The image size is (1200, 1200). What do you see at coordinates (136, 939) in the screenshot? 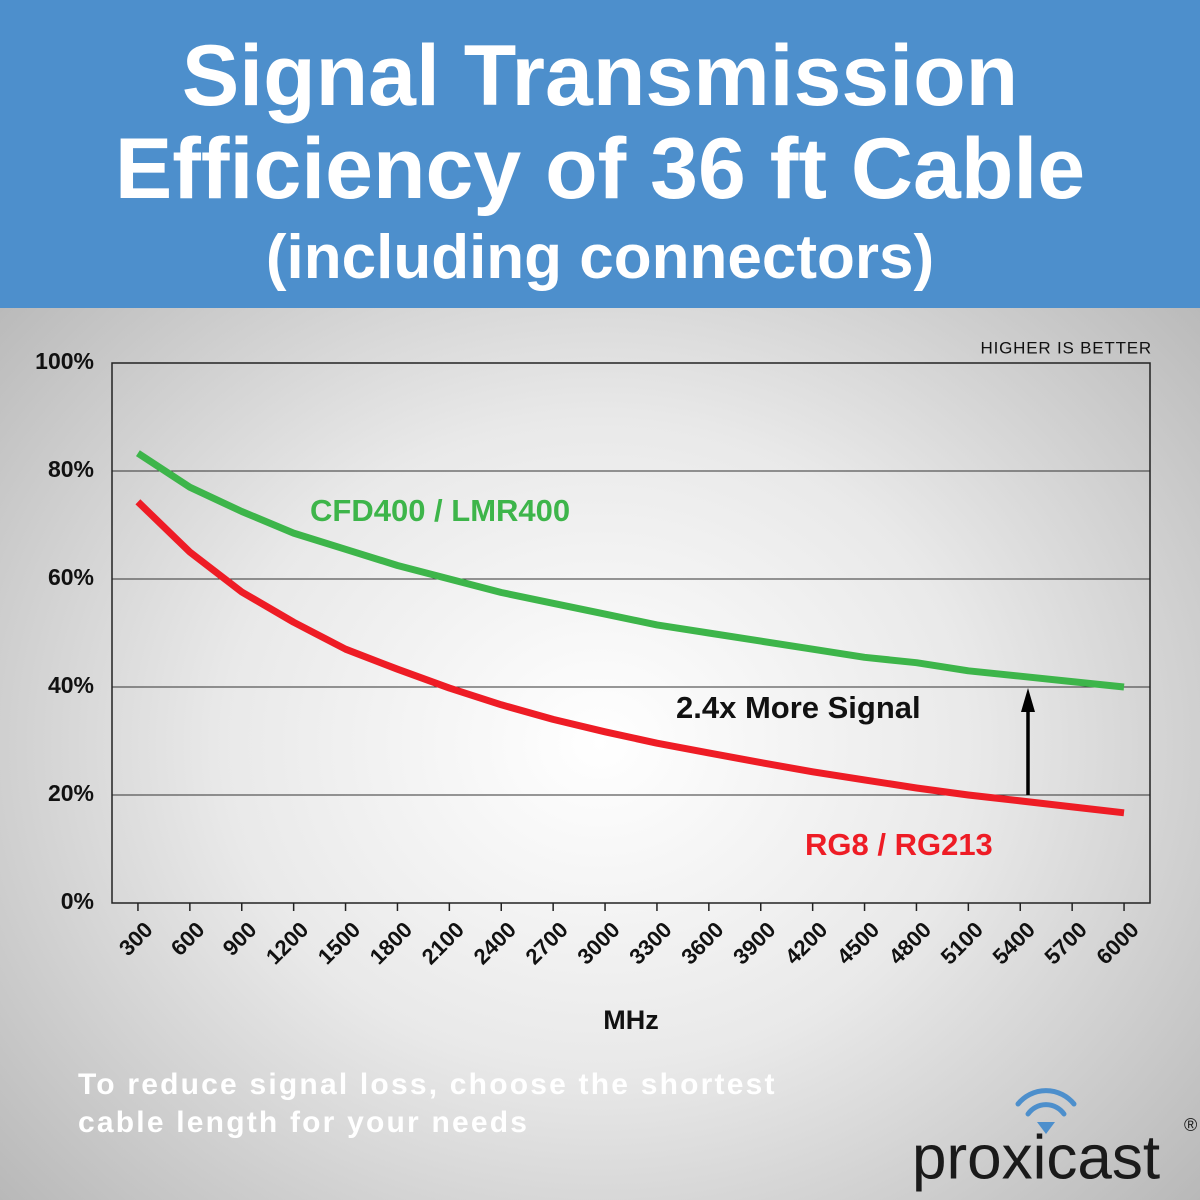
I see `x-tick-label: 300` at bounding box center [136, 939].